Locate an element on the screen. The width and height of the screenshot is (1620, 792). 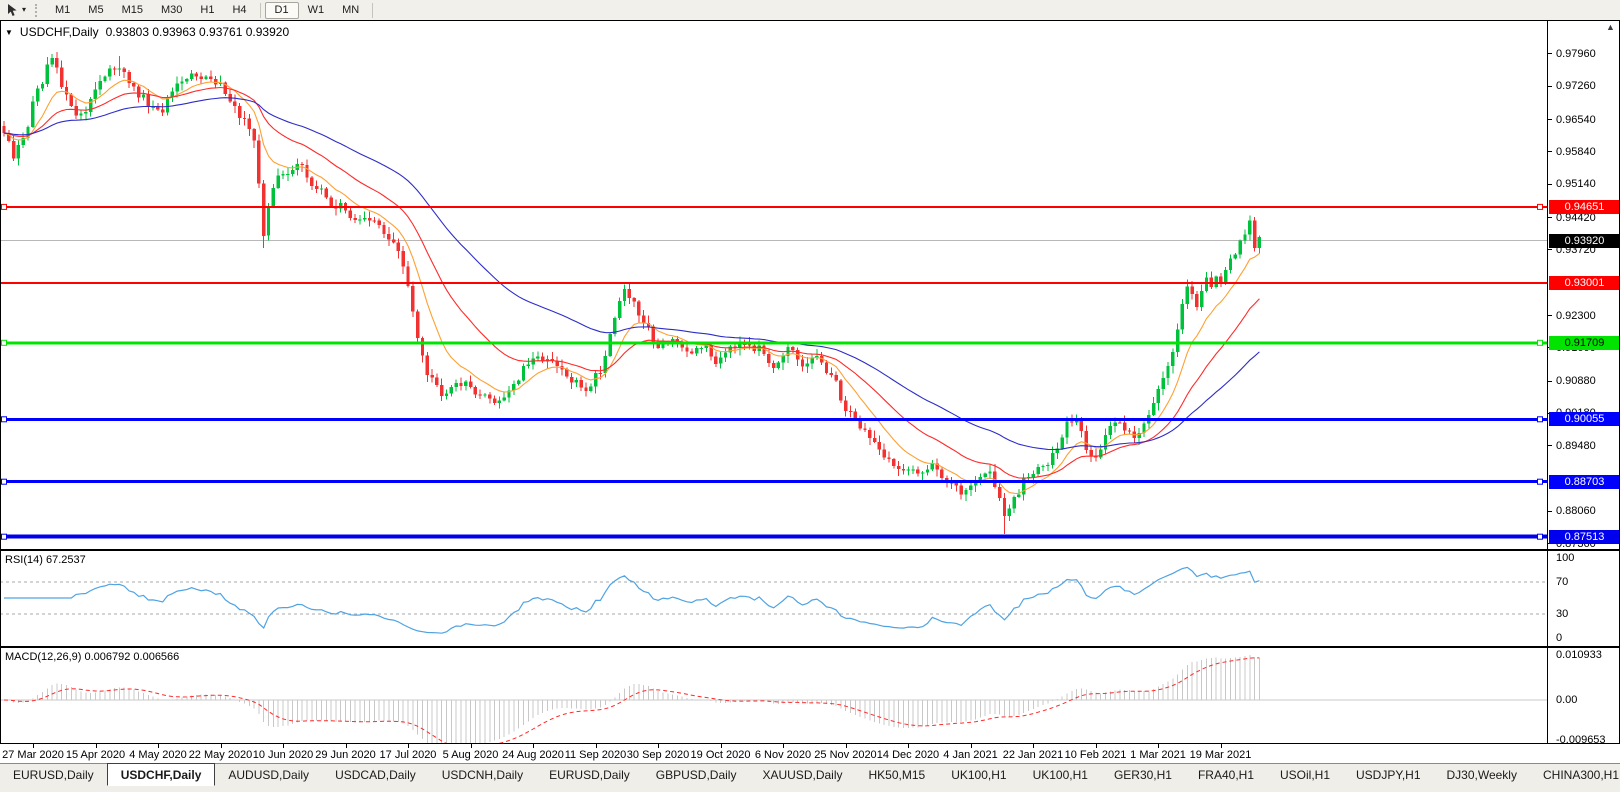
tab-xauusd-daily: XAUUSD,Daily is located at coordinates (802, 775).